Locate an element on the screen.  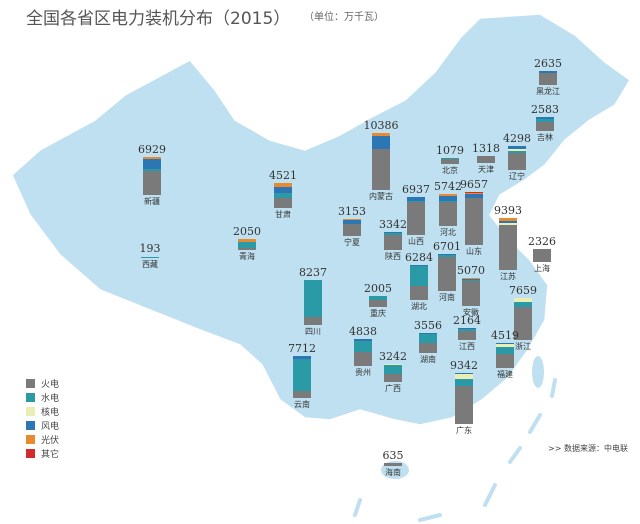
source-note: >> 数据来源：中电联 is located at coordinates (588, 448).